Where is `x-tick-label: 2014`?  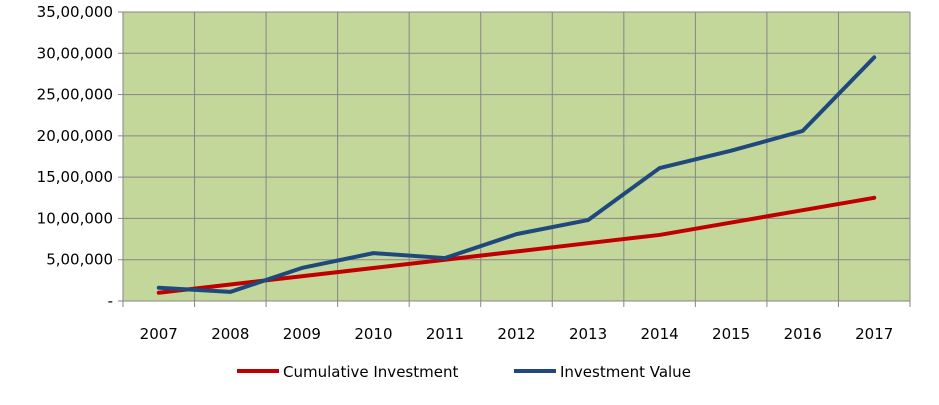
x-tick-label: 2014 is located at coordinates (659, 334).